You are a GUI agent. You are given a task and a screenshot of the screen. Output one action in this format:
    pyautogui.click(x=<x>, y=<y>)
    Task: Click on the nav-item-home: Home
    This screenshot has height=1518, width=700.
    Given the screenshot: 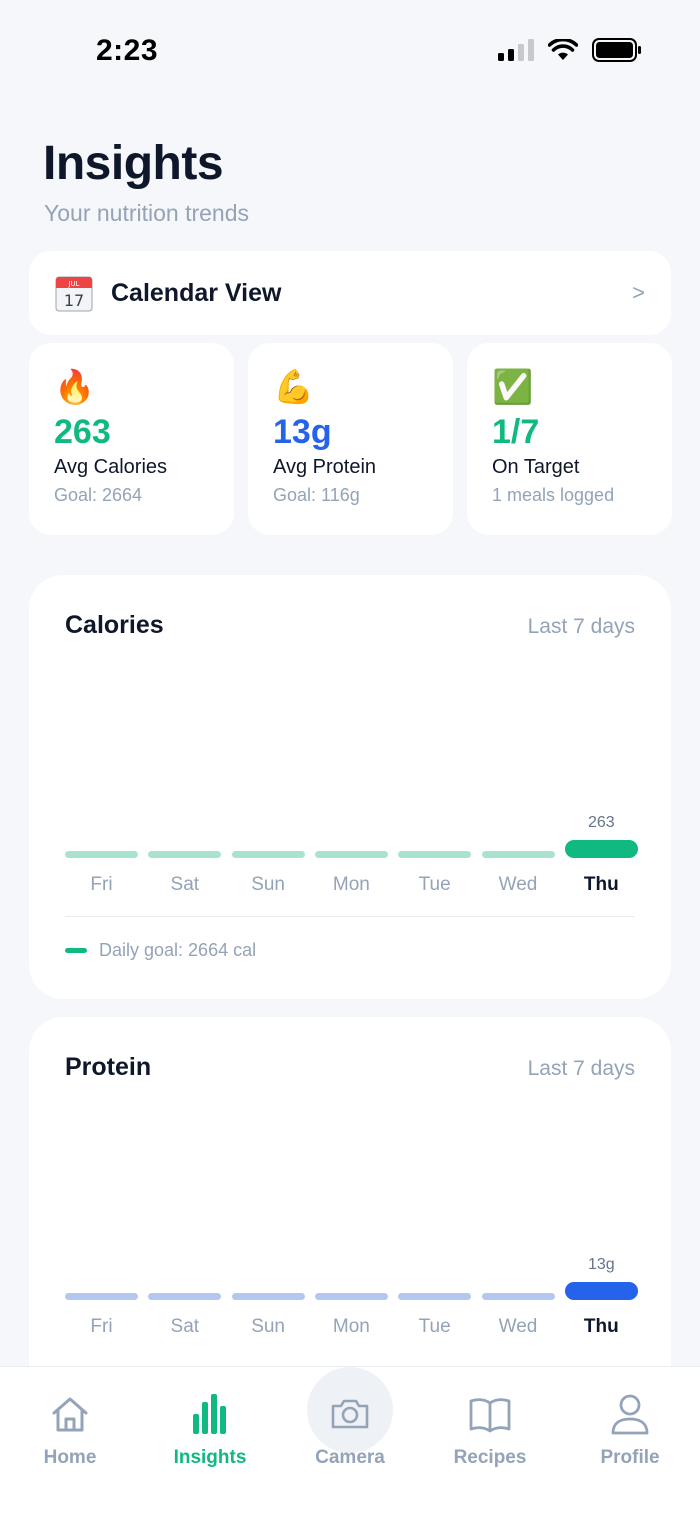 What is the action you would take?
    pyautogui.click(x=70, y=1429)
    